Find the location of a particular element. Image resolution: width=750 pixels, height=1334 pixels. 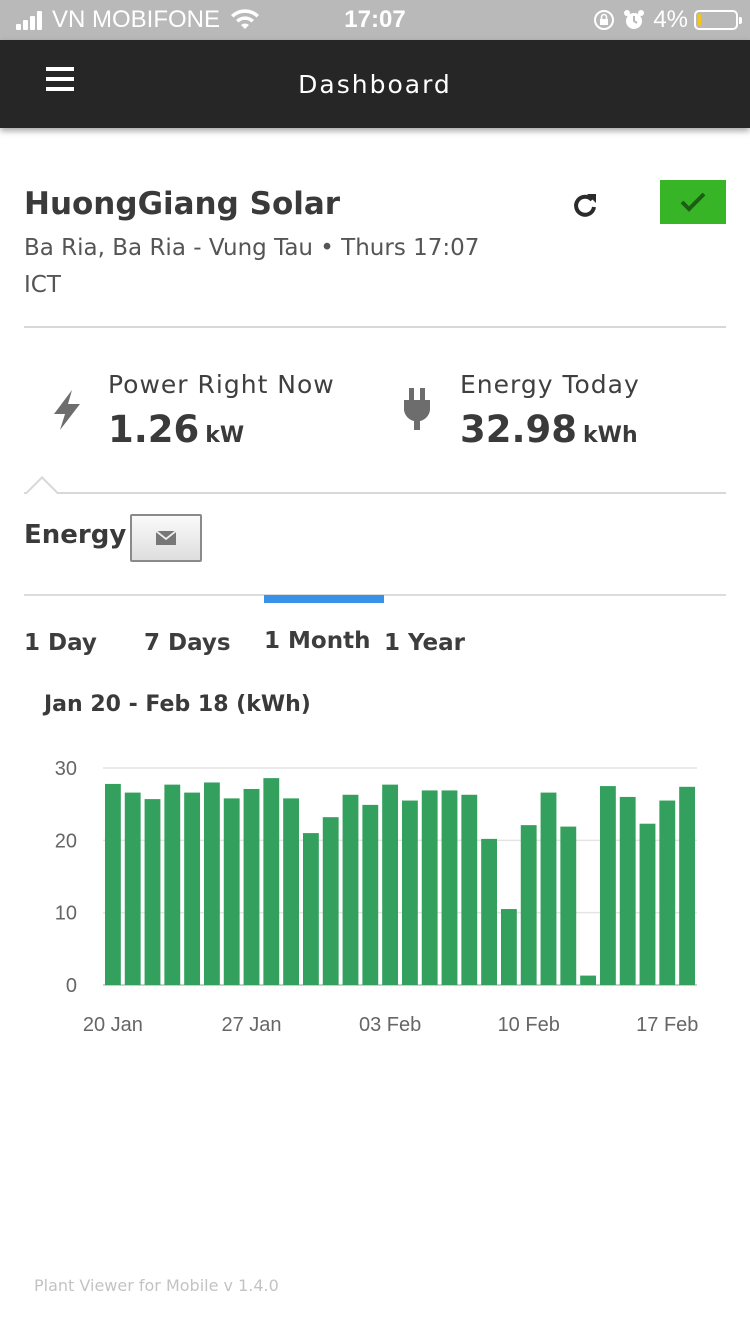

active-tab-indicator is located at coordinates (324, 599).